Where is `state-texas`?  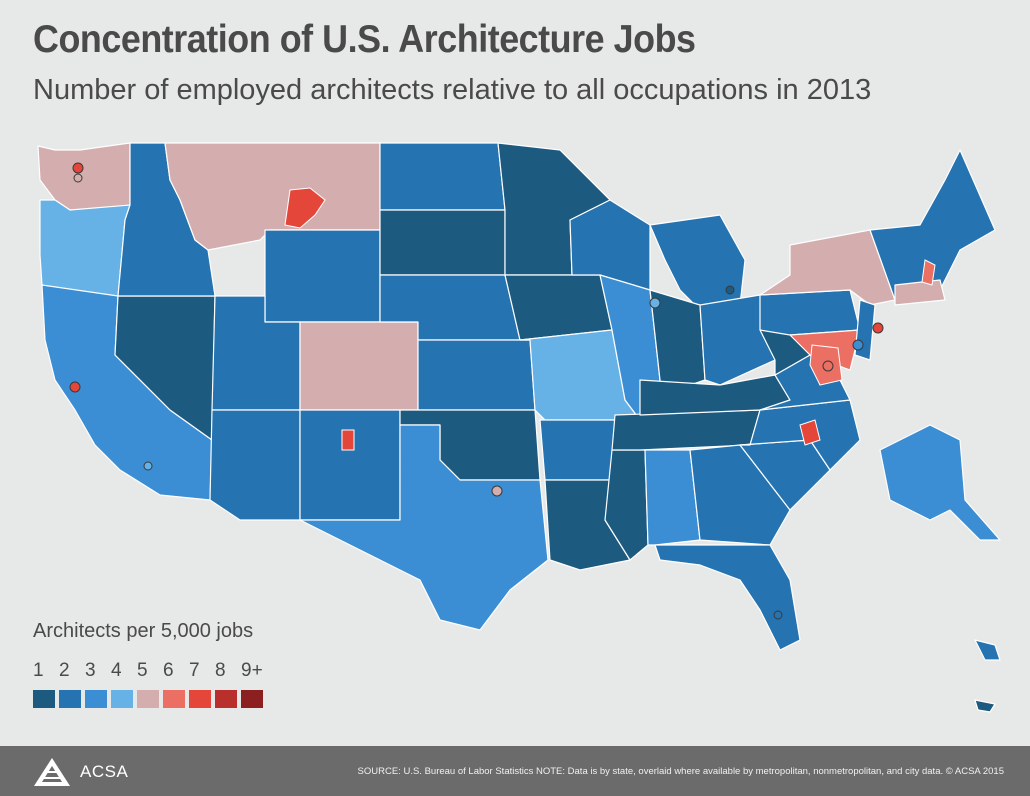
state-texas is located at coordinates (424, 527).